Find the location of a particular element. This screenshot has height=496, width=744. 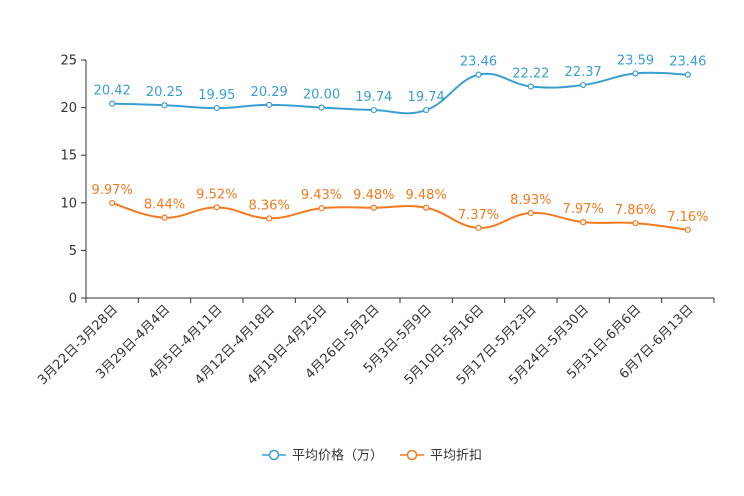

data-label: 23.59 is located at coordinates (635, 60).